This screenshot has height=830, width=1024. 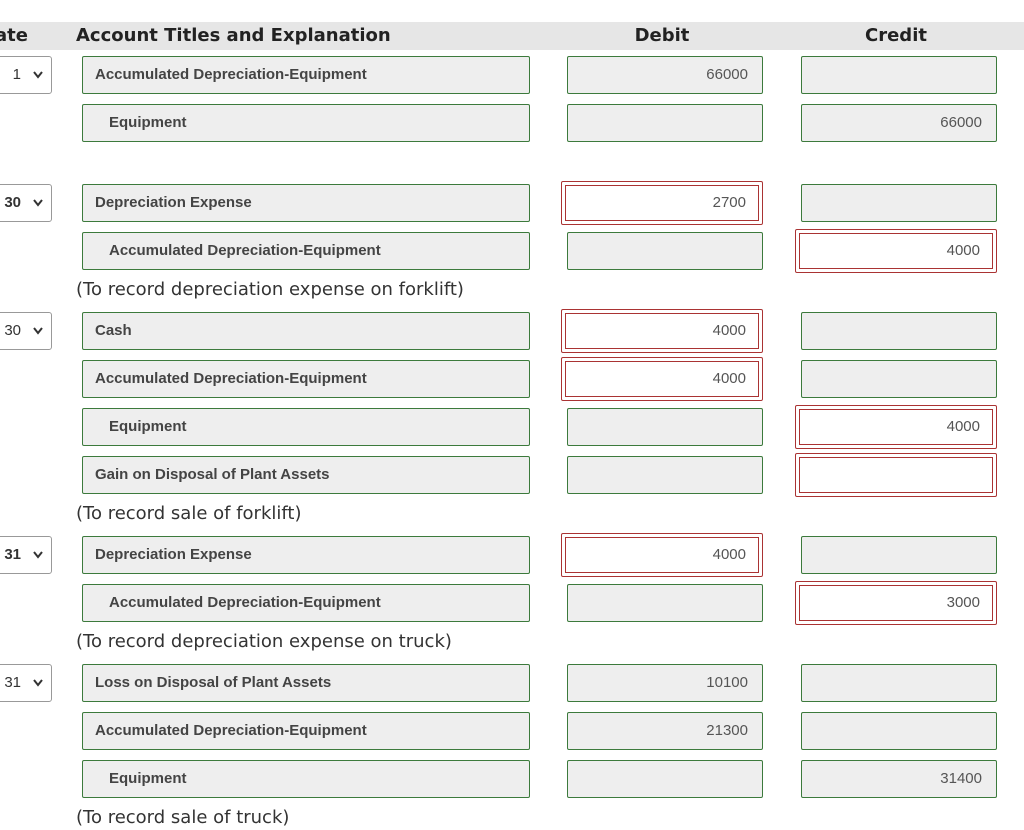 What do you see at coordinates (899, 123) in the screenshot?
I see `credit-input: 66000` at bounding box center [899, 123].